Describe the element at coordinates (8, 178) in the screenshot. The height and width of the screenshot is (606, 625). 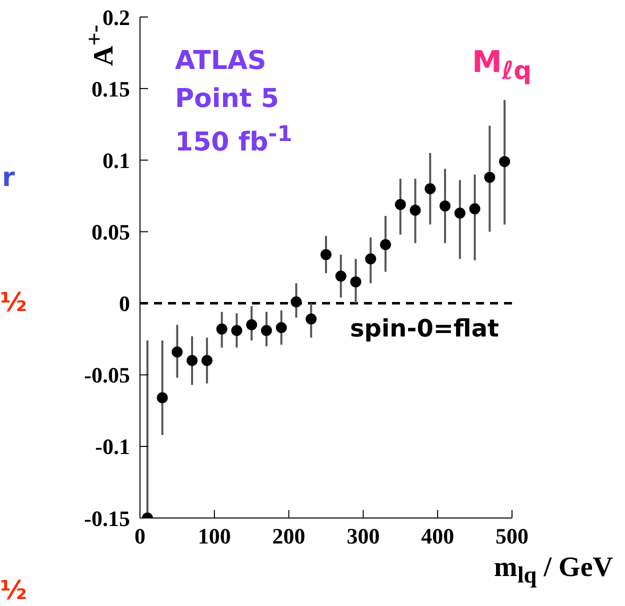
I see `text: r` at that location.